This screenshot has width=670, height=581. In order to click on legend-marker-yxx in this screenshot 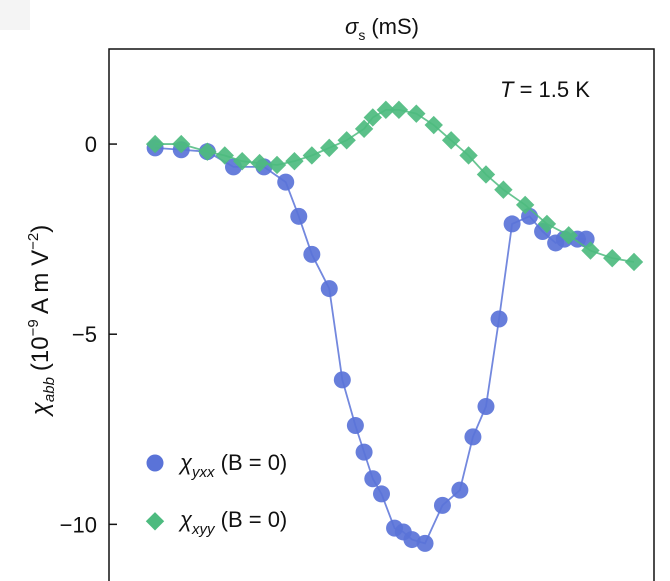, I will do `click(155, 463)`.